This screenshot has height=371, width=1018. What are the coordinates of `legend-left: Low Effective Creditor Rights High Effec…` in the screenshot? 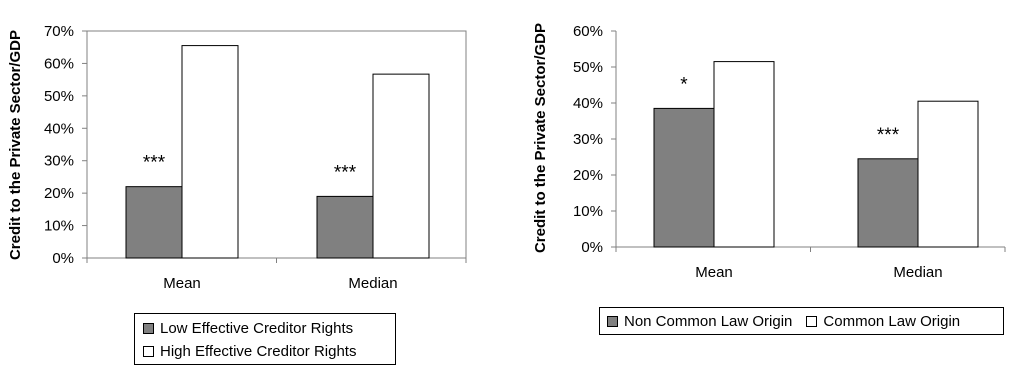 It's located at (265, 339).